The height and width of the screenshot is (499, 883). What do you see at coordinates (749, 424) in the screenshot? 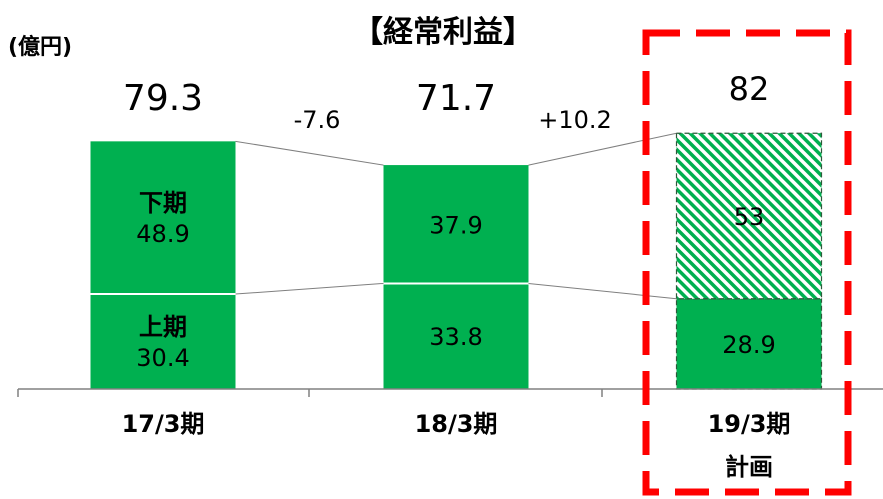
I see `x-label-2: 19/3期` at bounding box center [749, 424].